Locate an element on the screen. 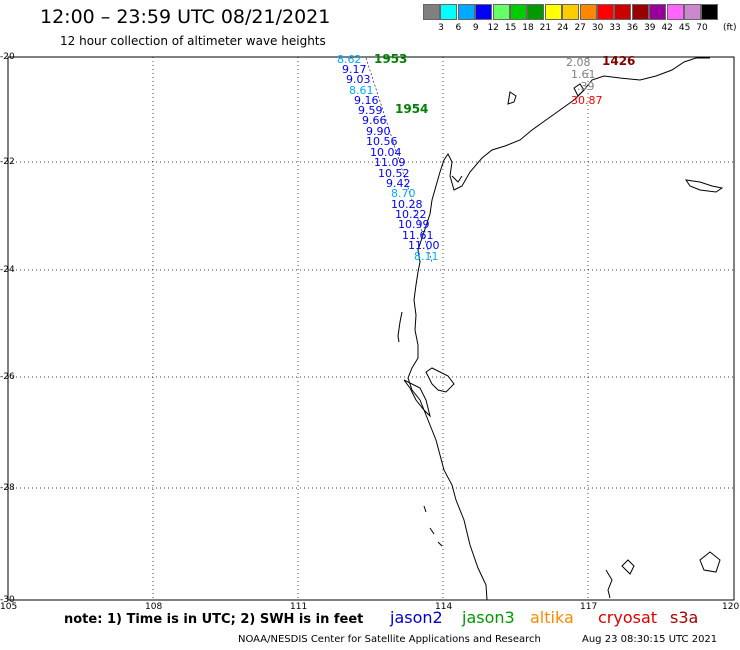  footer-timestamp: Aug 23 08:30:15 UTC 2021 is located at coordinates (650, 639).